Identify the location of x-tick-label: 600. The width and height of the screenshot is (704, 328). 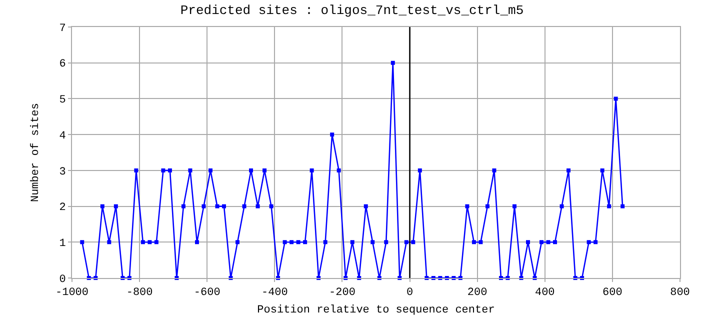
(612, 293).